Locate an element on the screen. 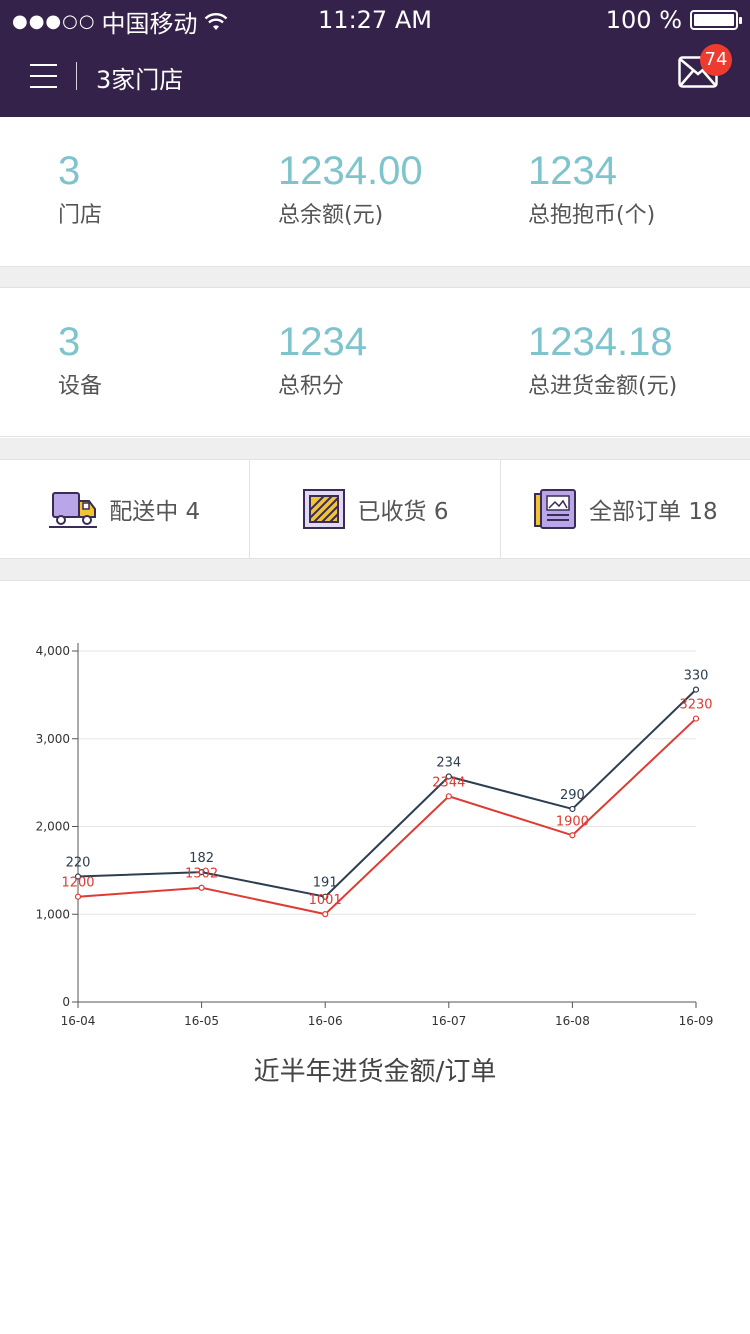 This screenshot has width=750, height=1334. order-delivering: 配送中 4 is located at coordinates (124, 509).